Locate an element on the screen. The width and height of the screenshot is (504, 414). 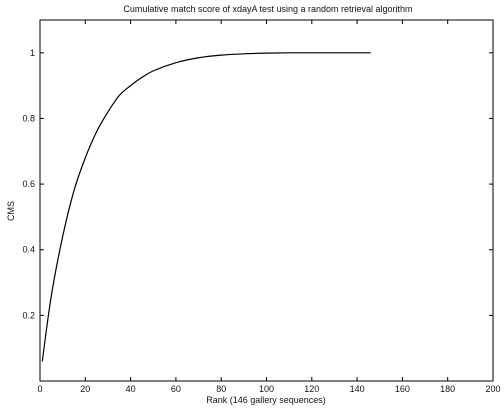
x-tick-label: 140 is located at coordinates (357, 389).